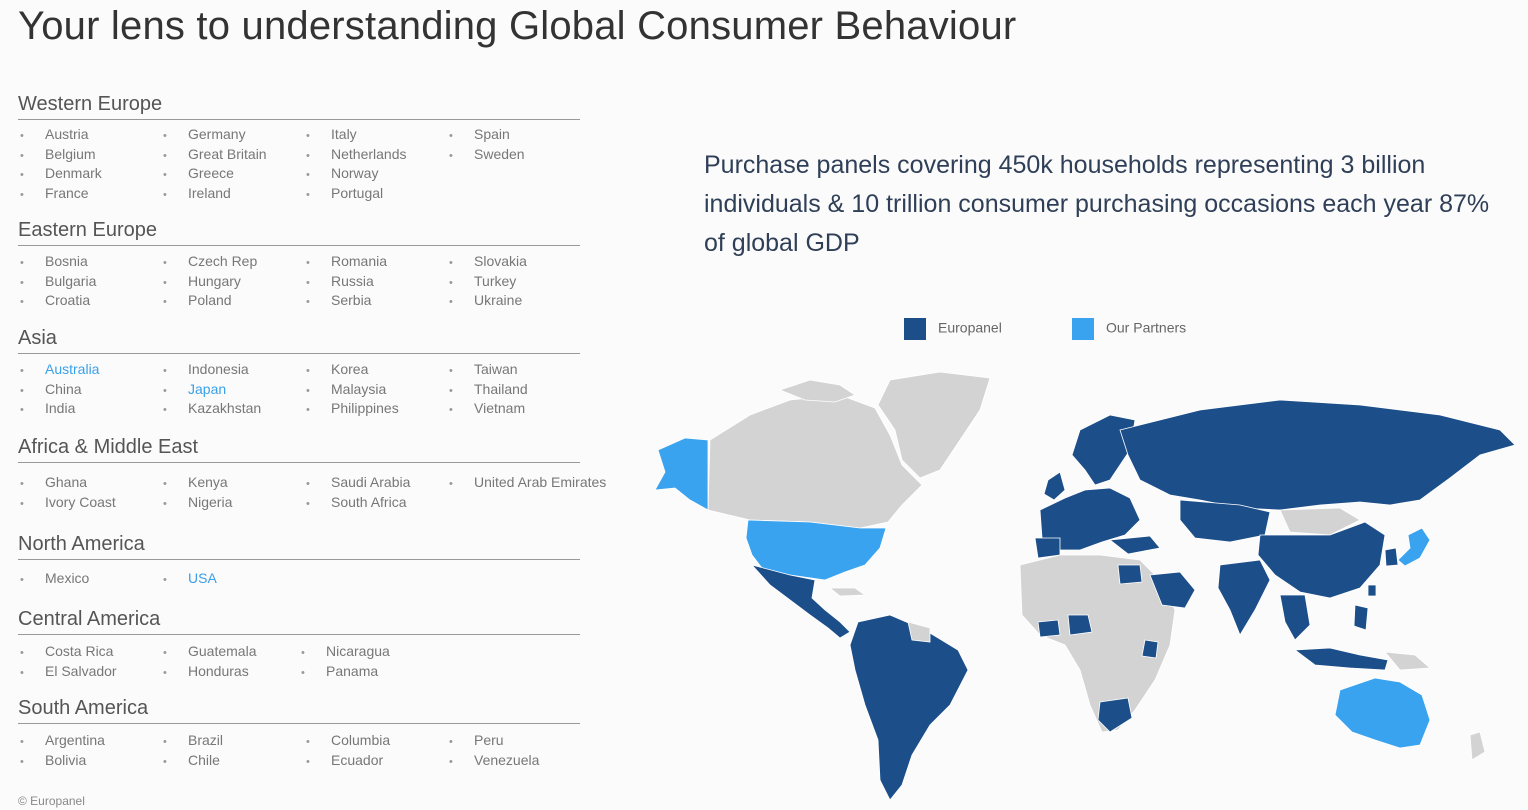 Image resolution: width=1528 pixels, height=810 pixels. I want to click on map-mexico, so click(800, 601).